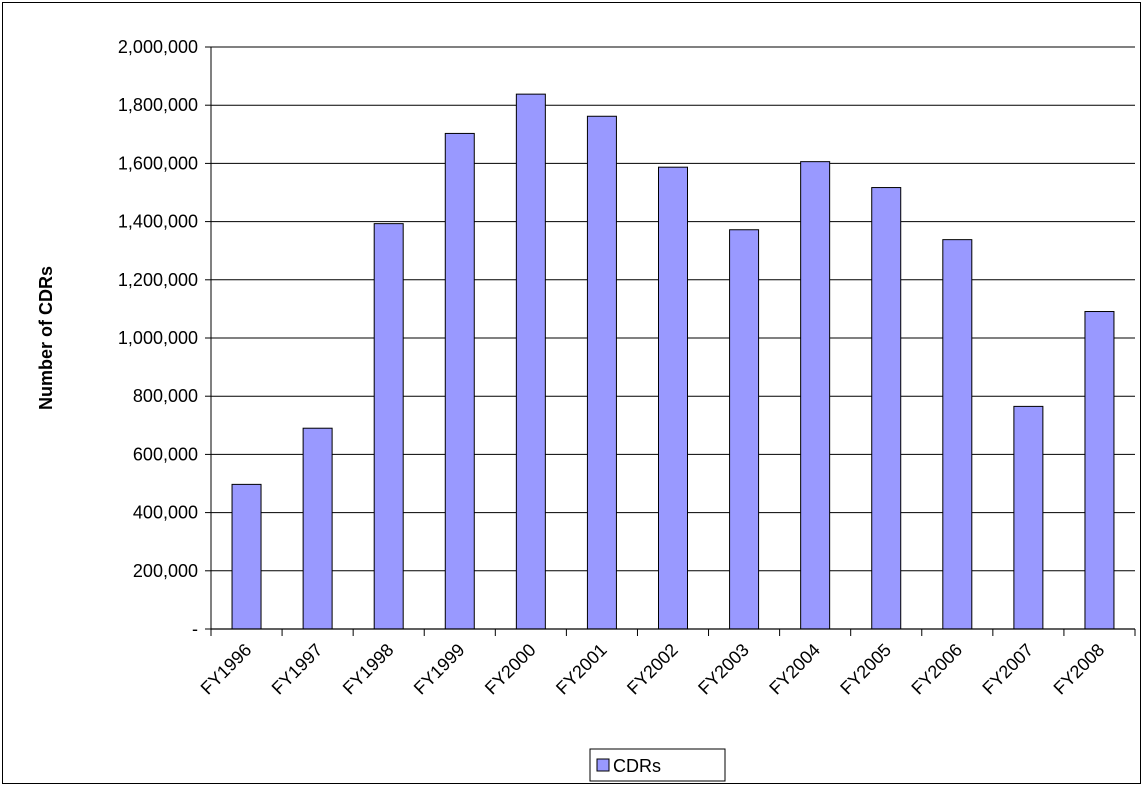 Image resolution: width=1145 pixels, height=788 pixels. Describe the element at coordinates (165, 513) in the screenshot. I see `y-tick-label: 400,000` at that location.